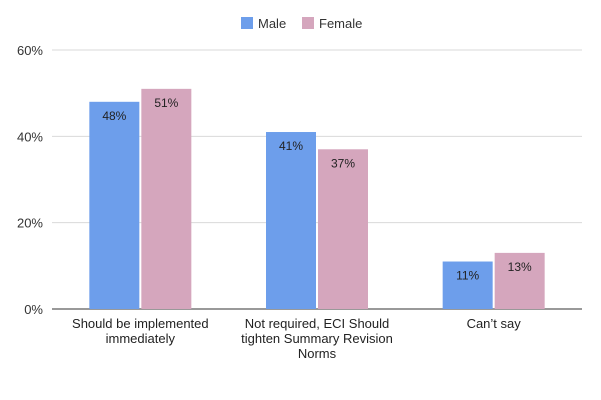  I want to click on data-label: 41%, so click(291, 146).